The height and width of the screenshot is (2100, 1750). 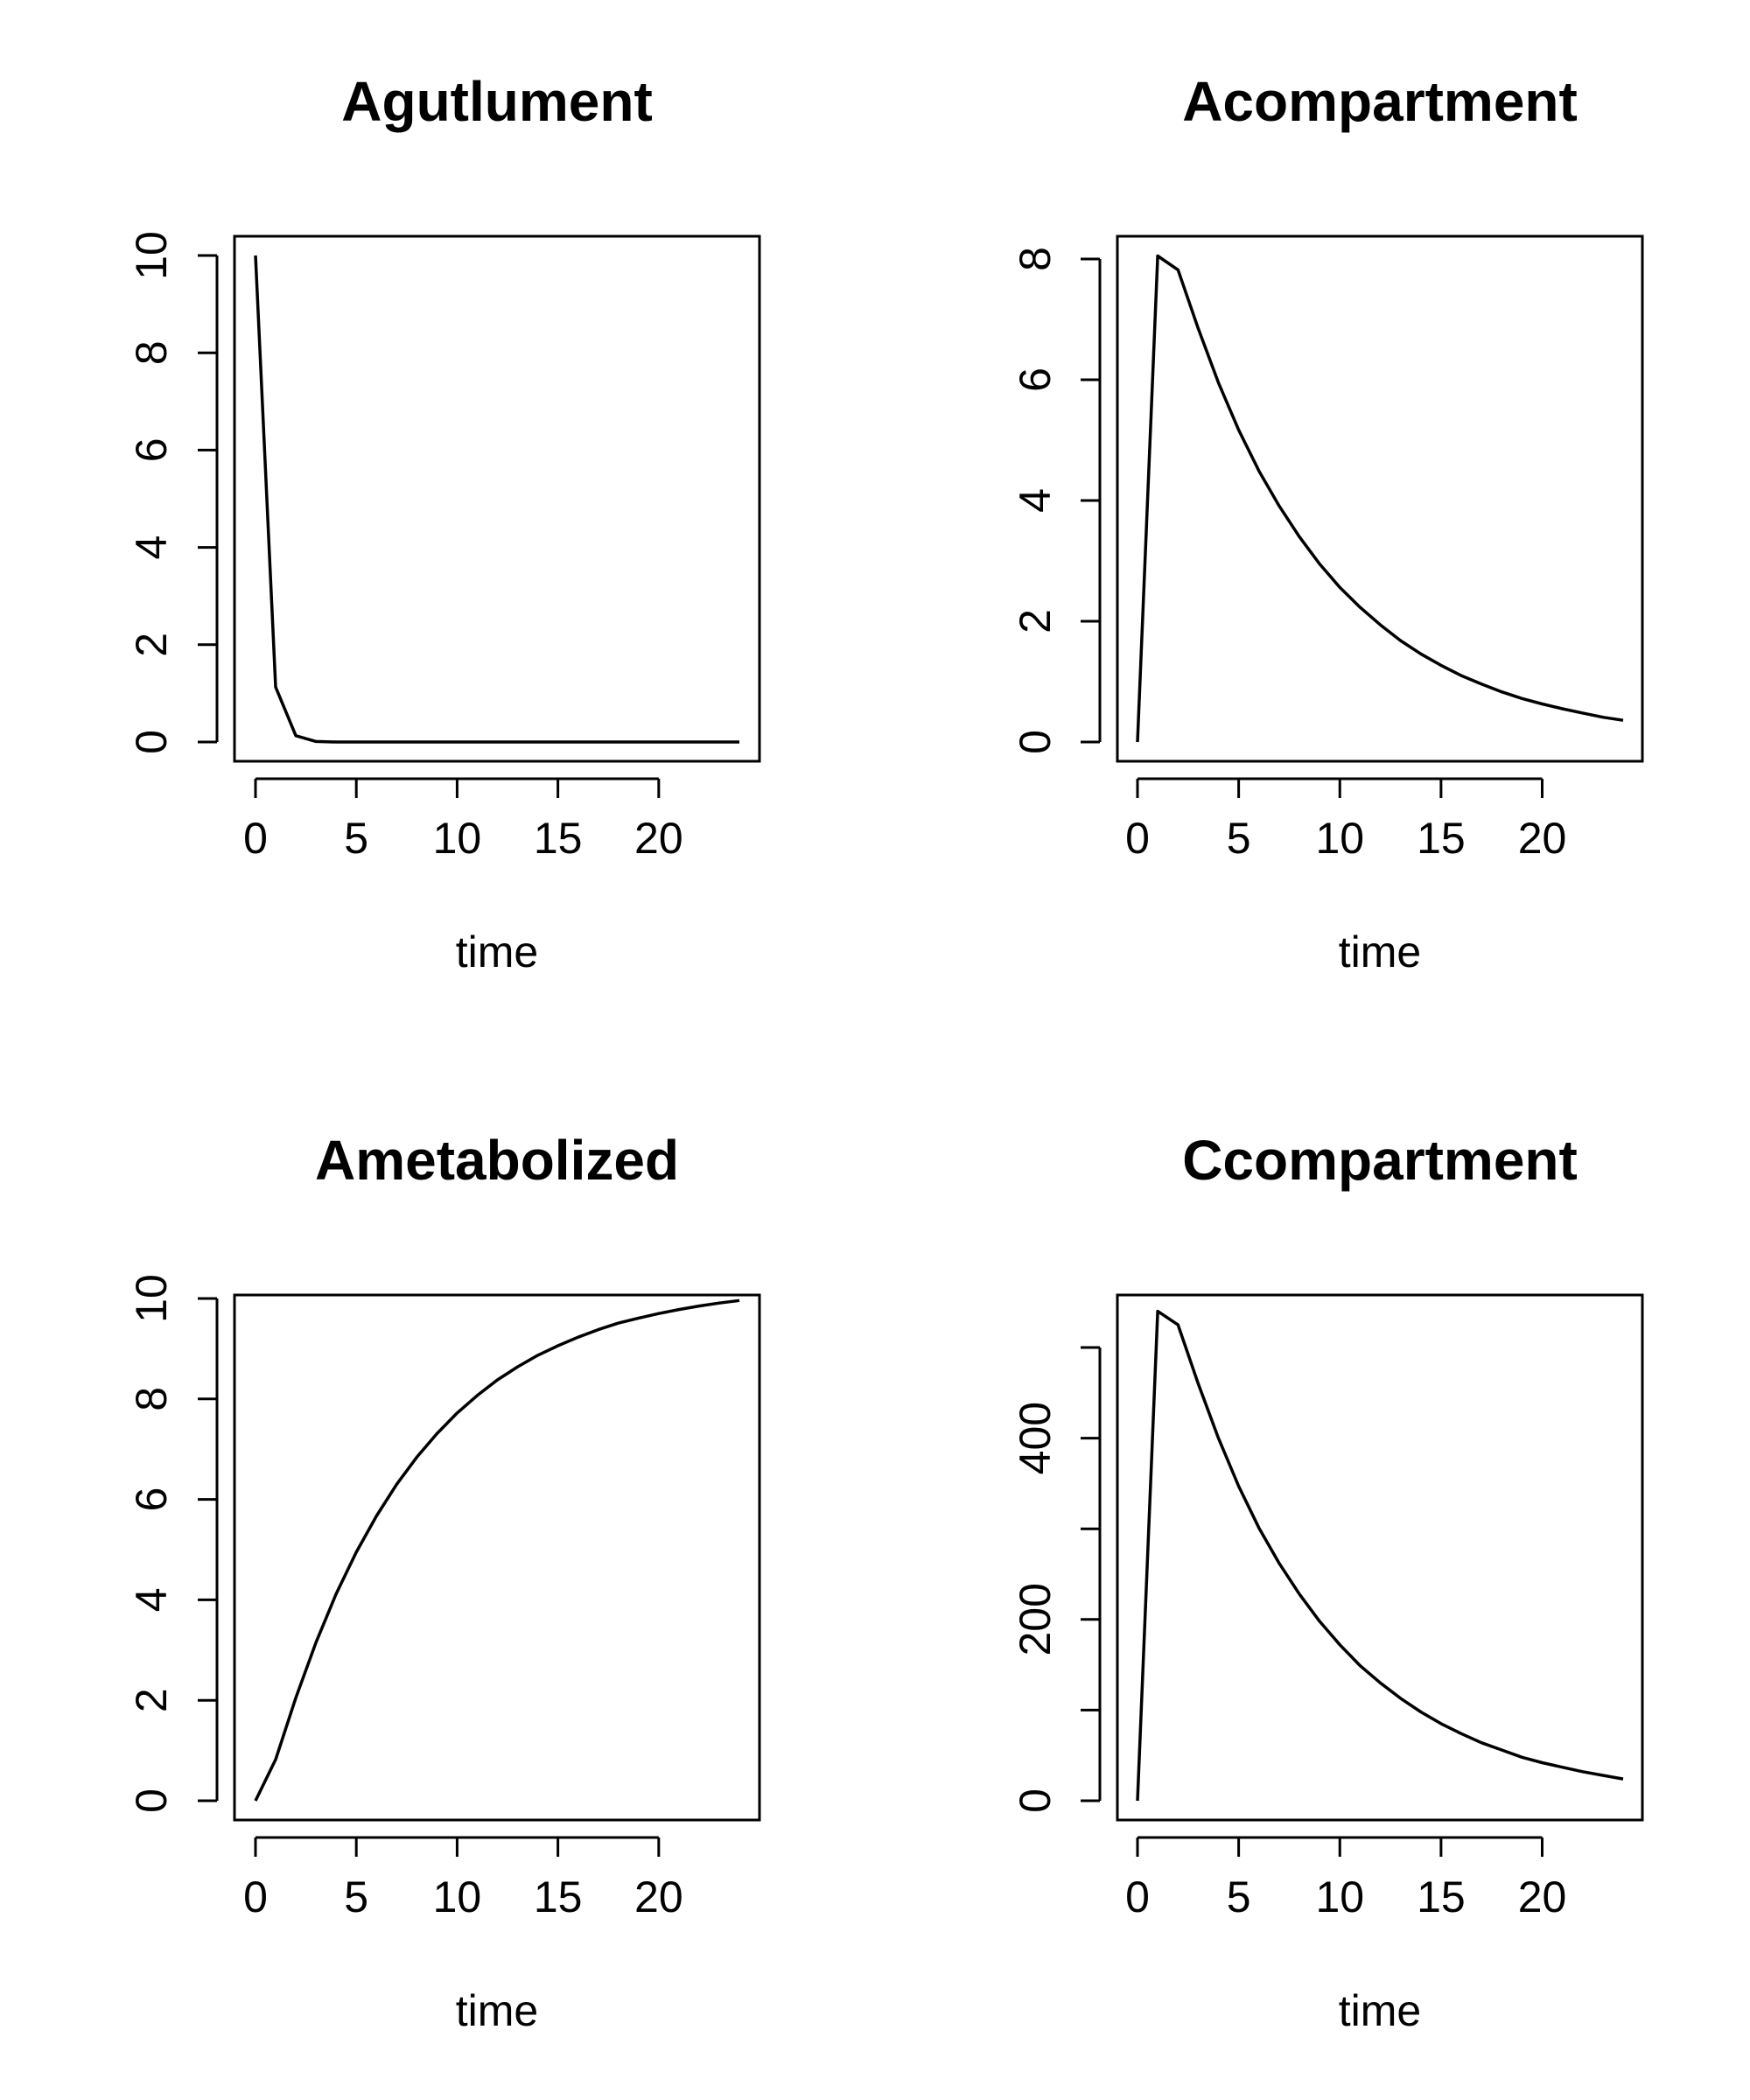 I want to click on acompartment-title: Acompartment, so click(x=1380, y=101).